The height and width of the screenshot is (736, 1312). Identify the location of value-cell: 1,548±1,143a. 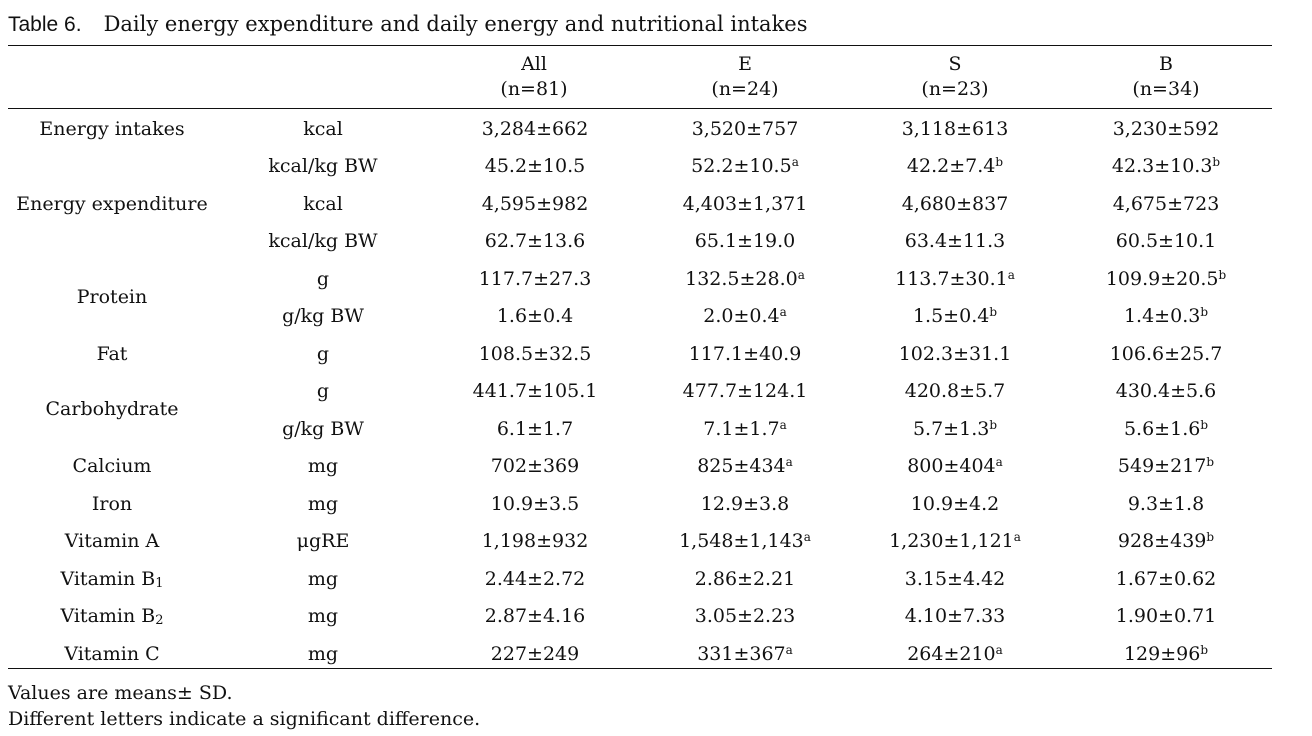
(745, 542).